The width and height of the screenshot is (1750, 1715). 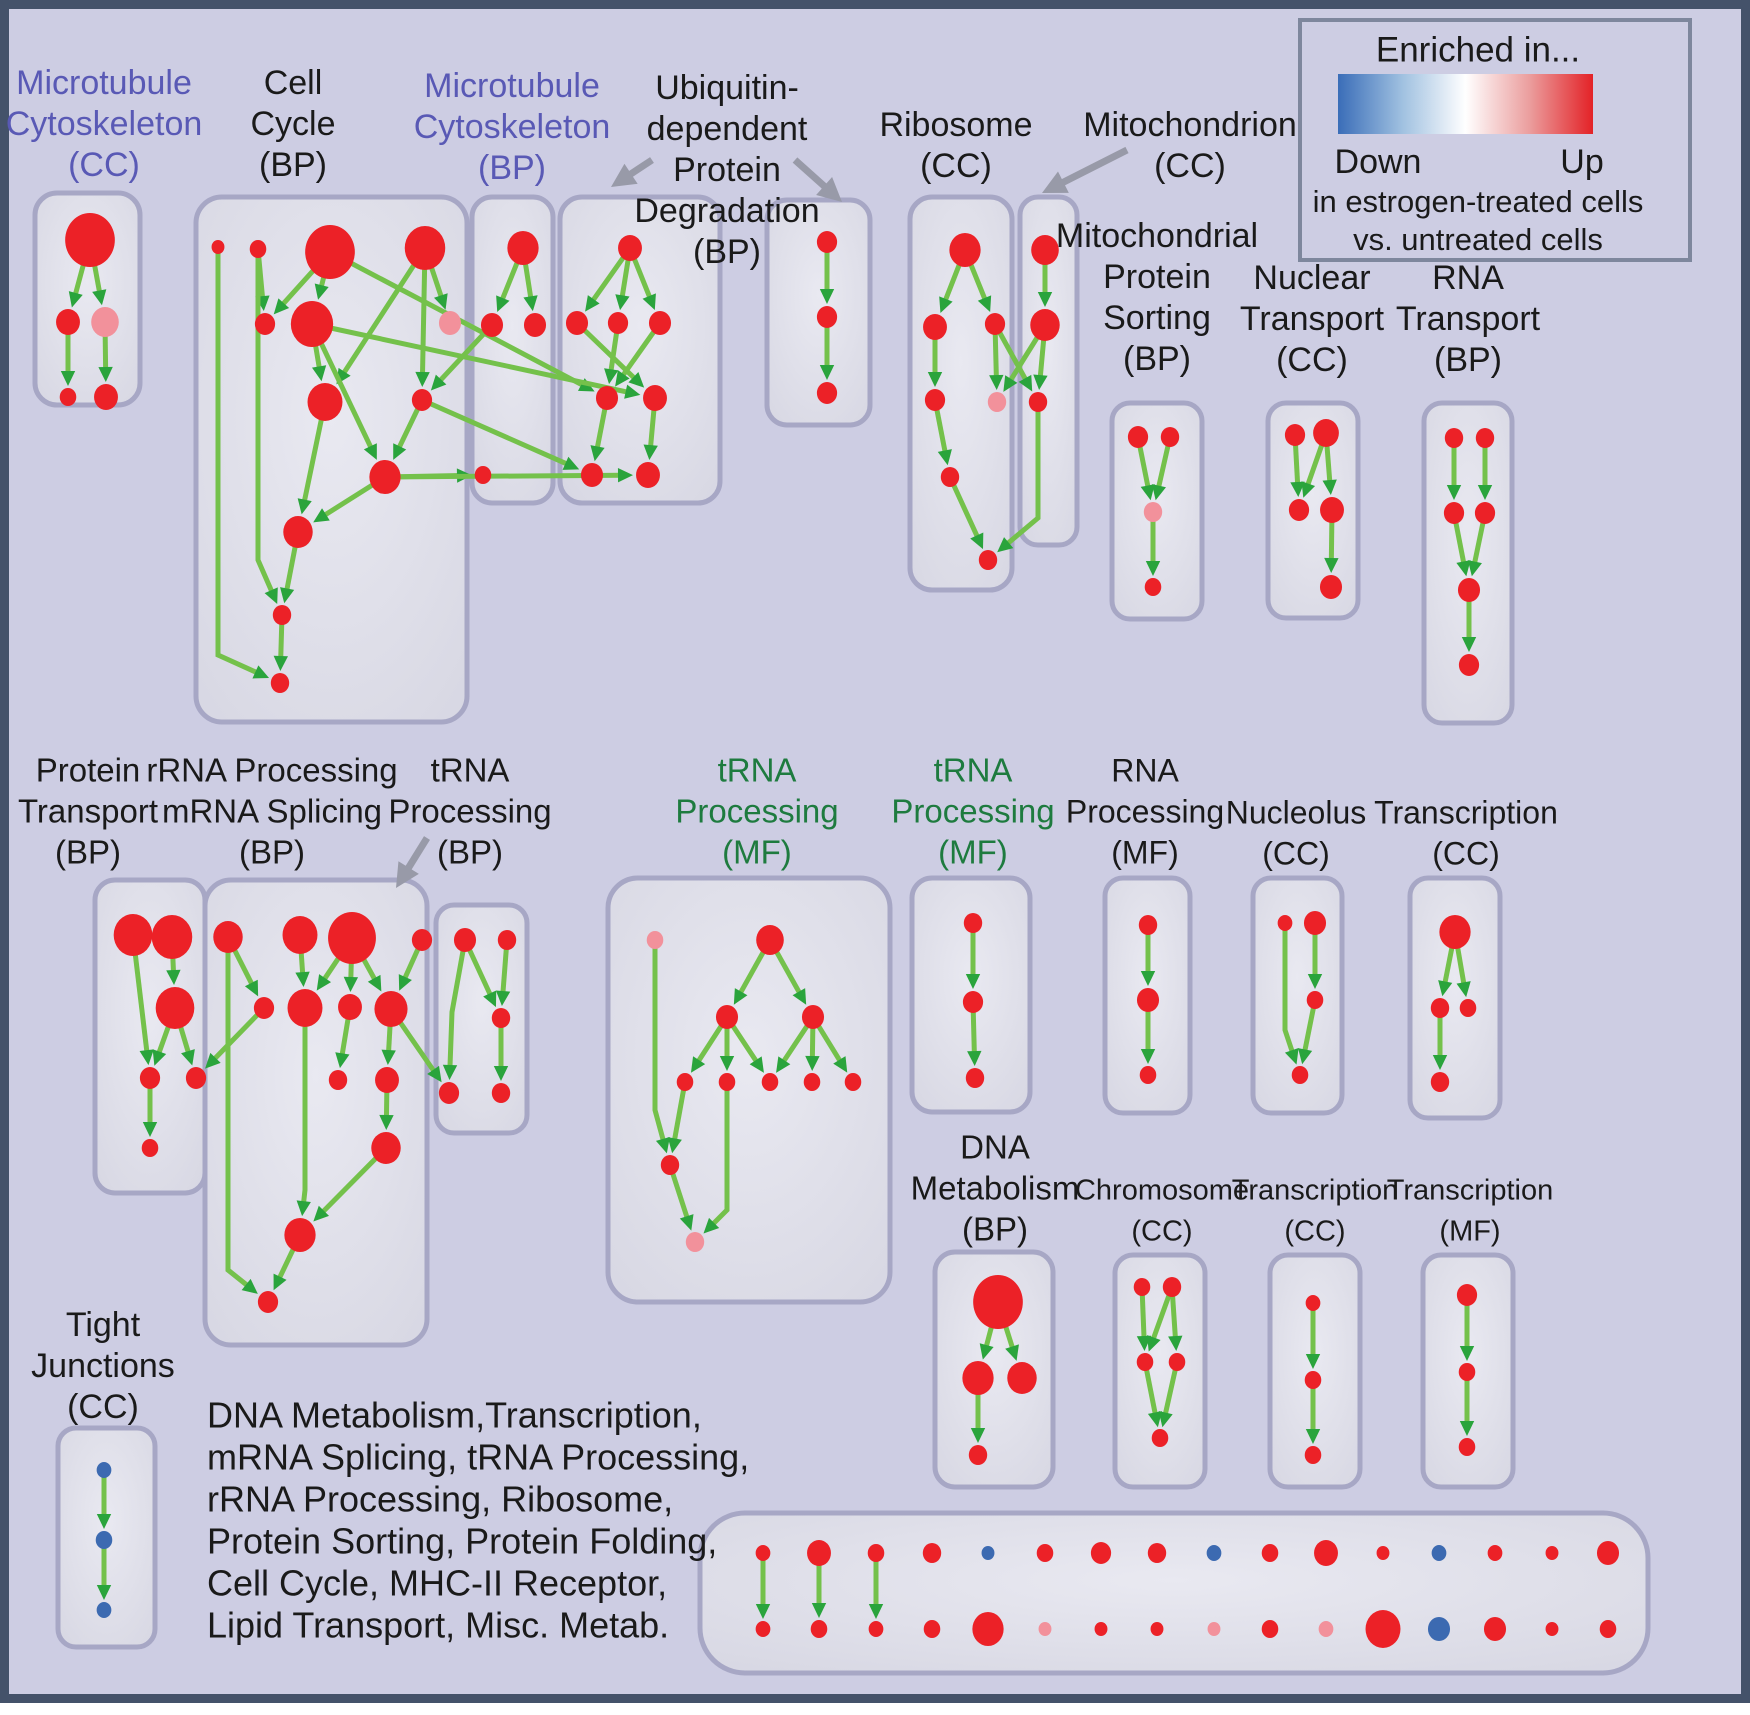 What do you see at coordinates (955, 125) in the screenshot?
I see `label-line: Ribosome` at bounding box center [955, 125].